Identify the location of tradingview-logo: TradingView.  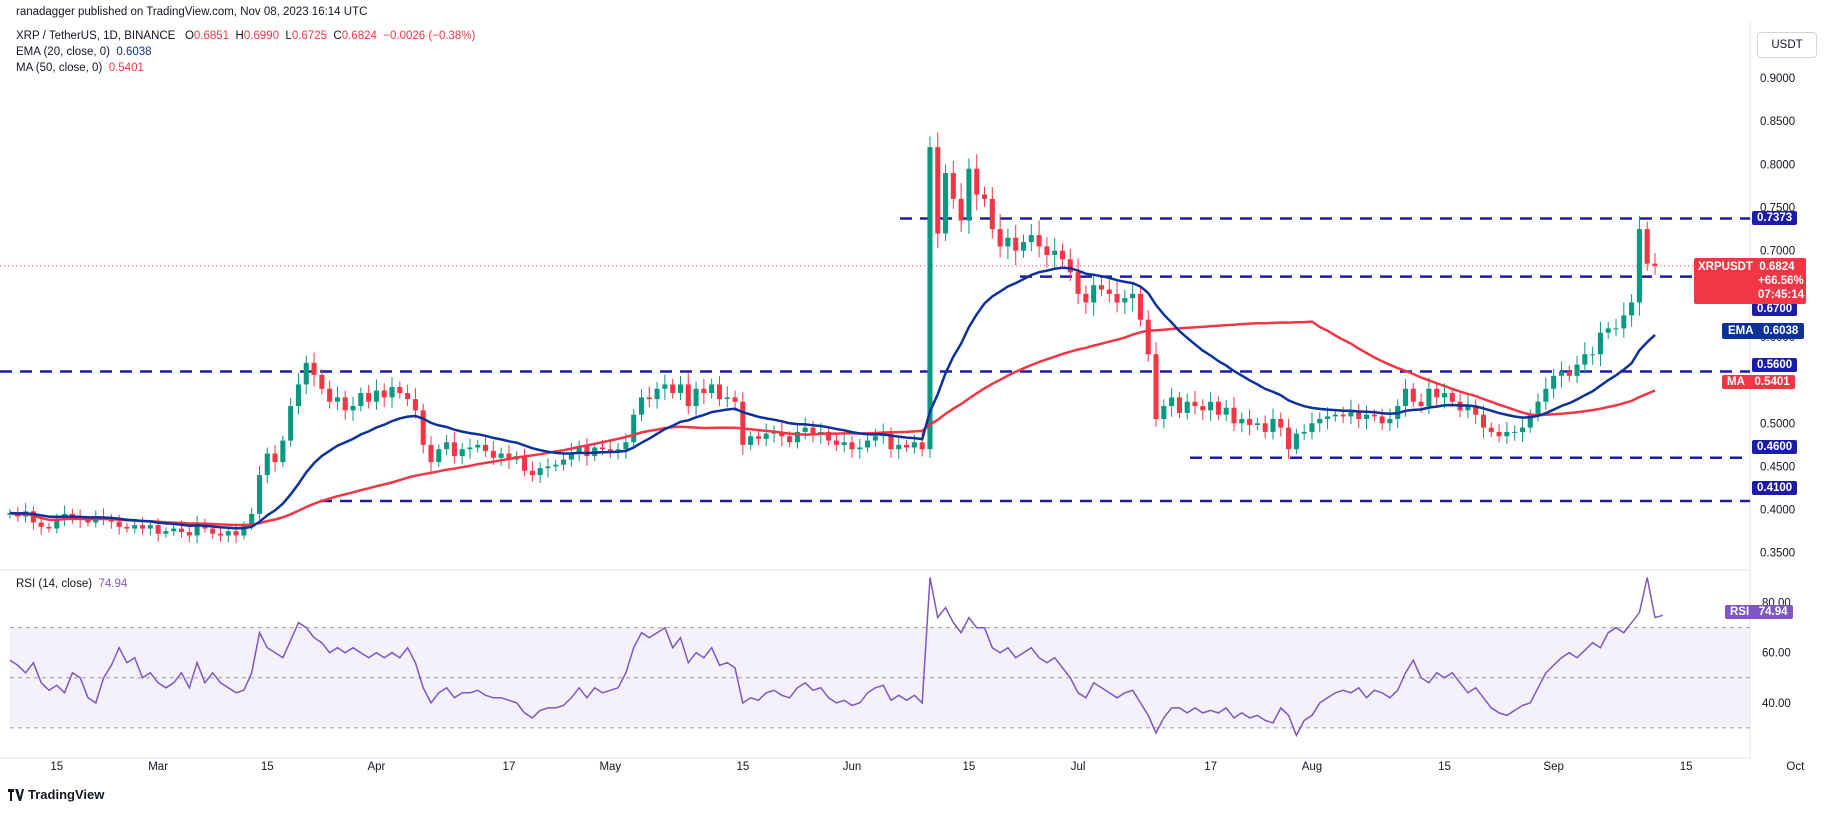
(56, 794).